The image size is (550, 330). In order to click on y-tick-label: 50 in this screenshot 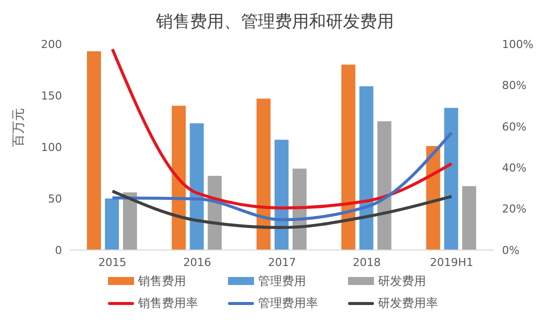, I will do `click(55, 199)`.